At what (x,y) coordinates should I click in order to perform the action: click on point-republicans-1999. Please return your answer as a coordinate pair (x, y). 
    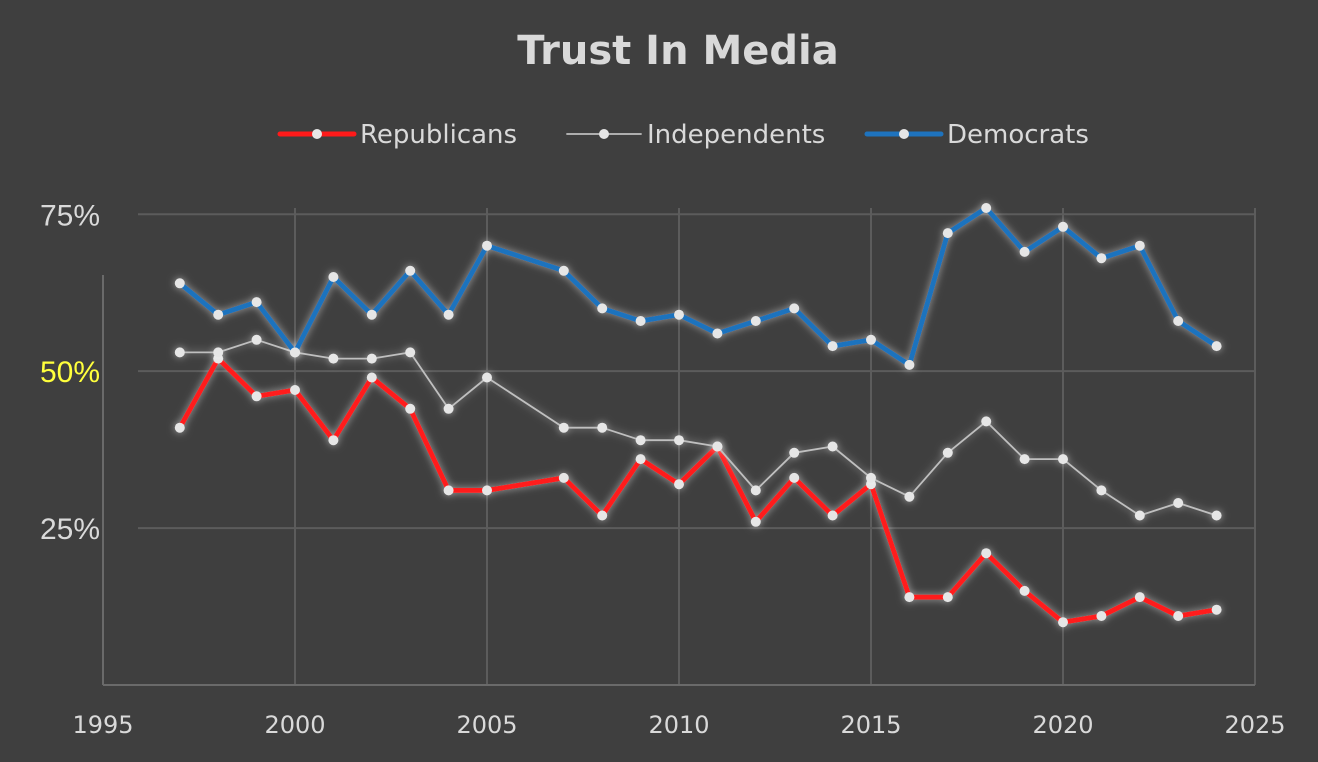
    Looking at the image, I should click on (256, 396).